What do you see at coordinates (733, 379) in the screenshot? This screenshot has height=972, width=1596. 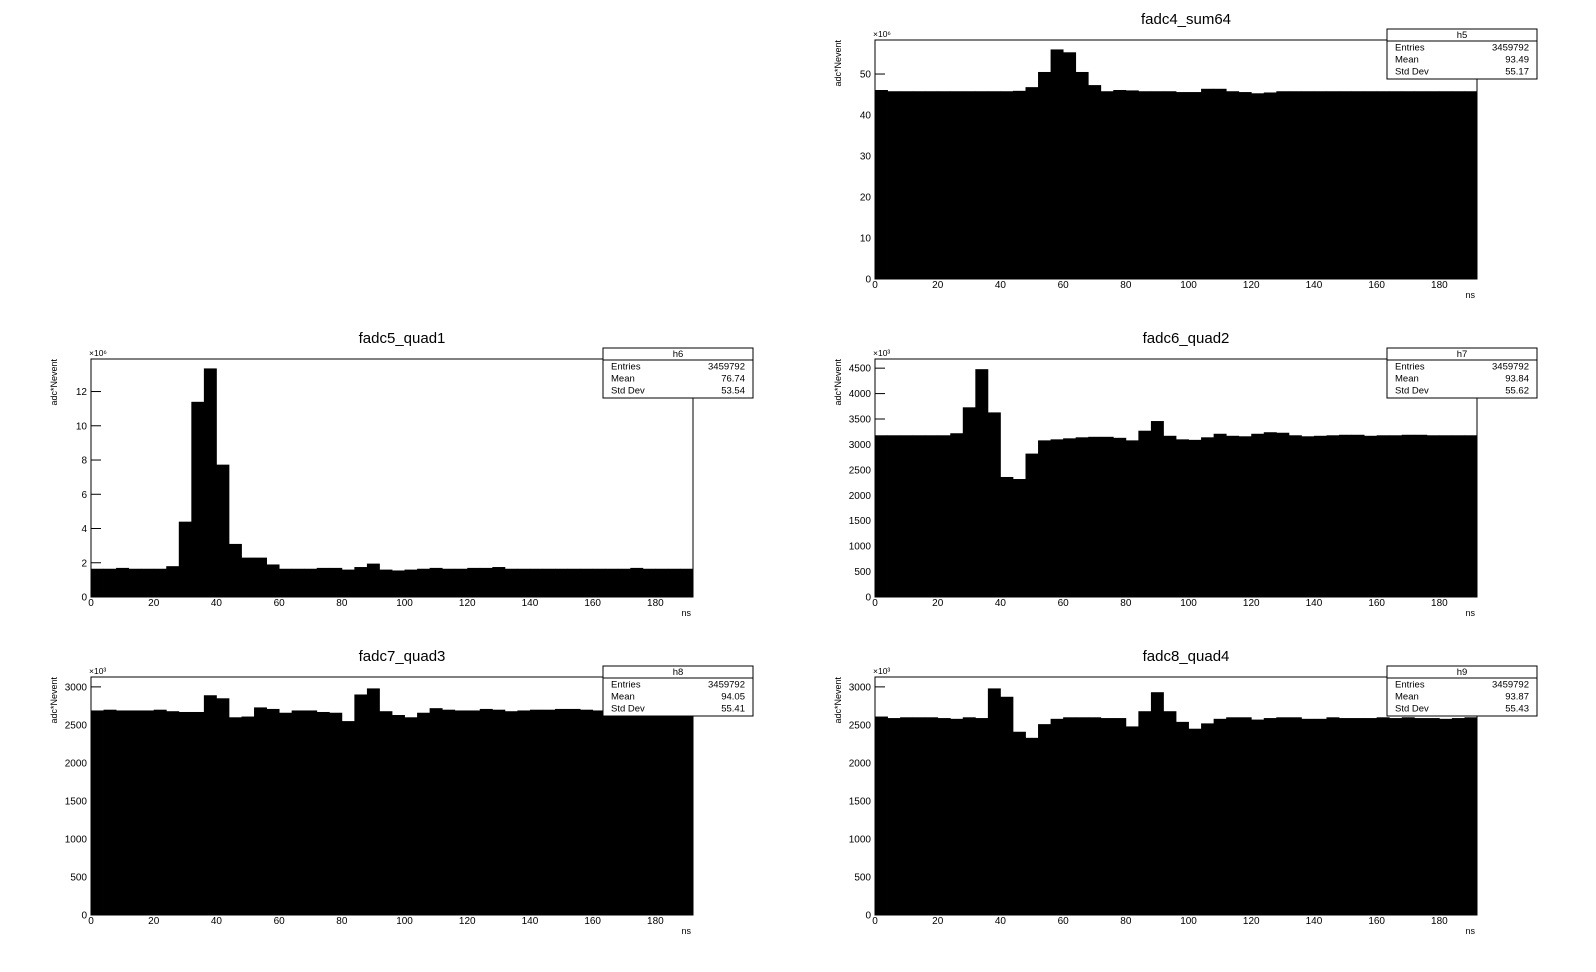 I see `stats-value: 76.74` at bounding box center [733, 379].